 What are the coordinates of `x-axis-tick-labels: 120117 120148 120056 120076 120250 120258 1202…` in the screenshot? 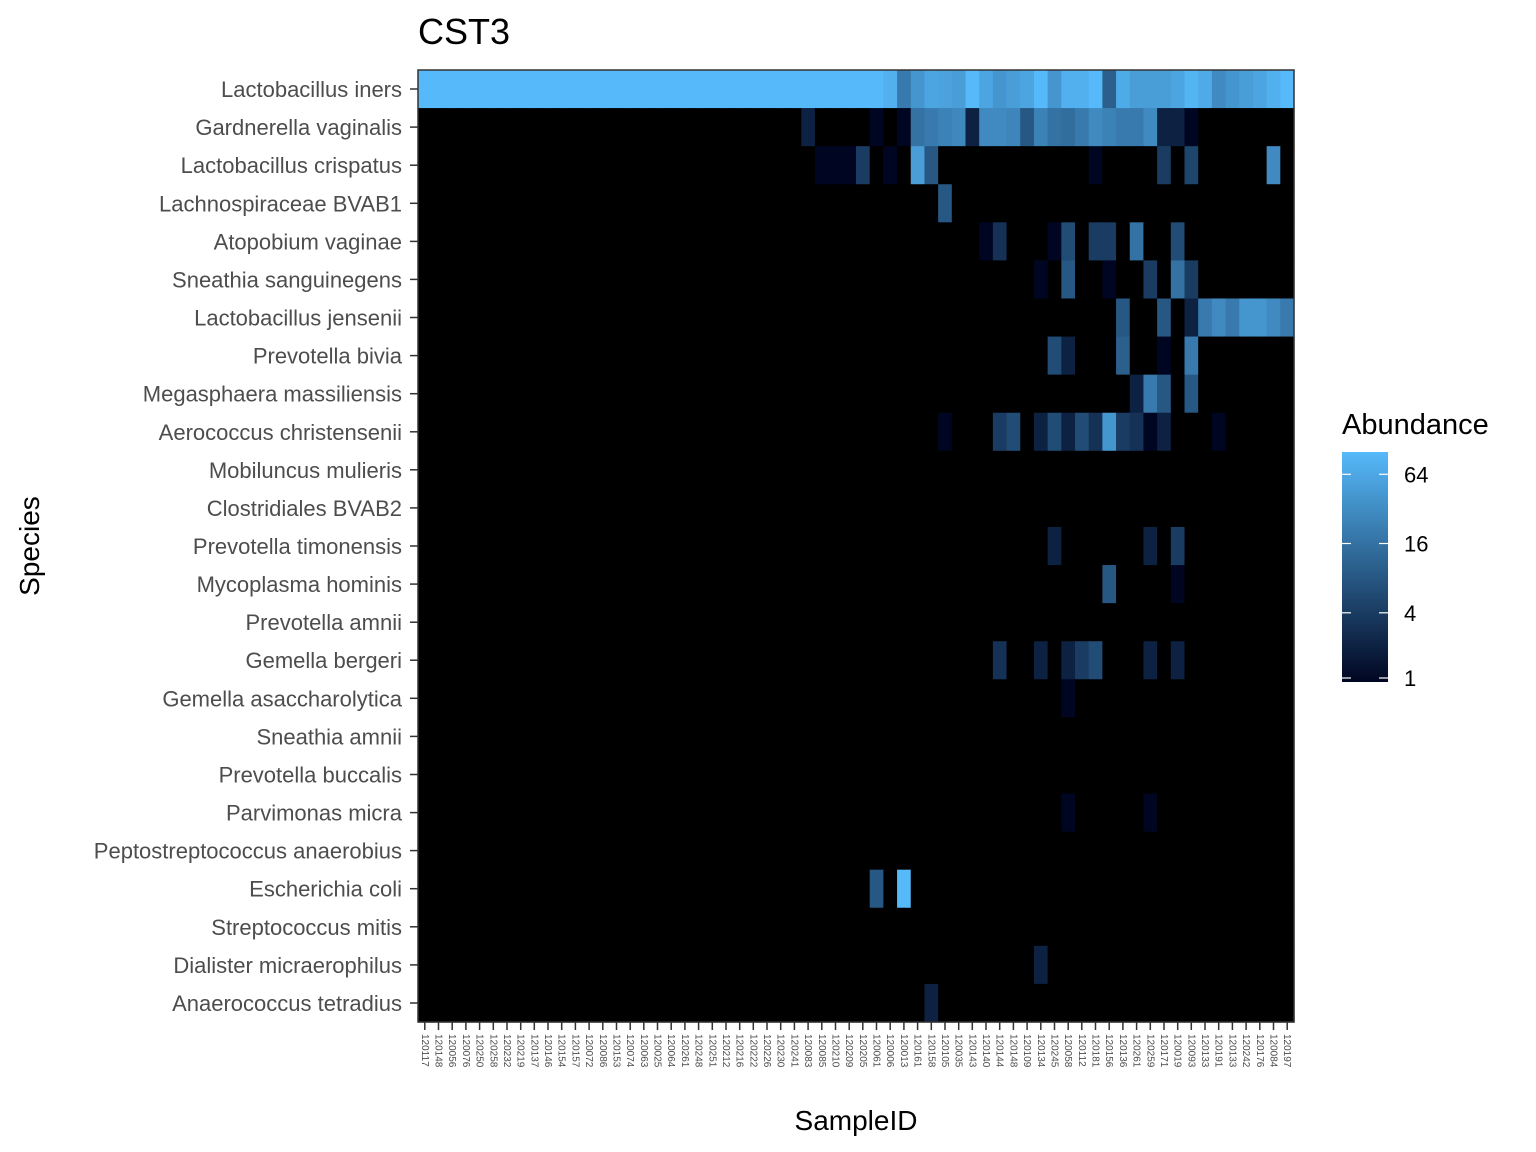 It's located at (855, 1051).